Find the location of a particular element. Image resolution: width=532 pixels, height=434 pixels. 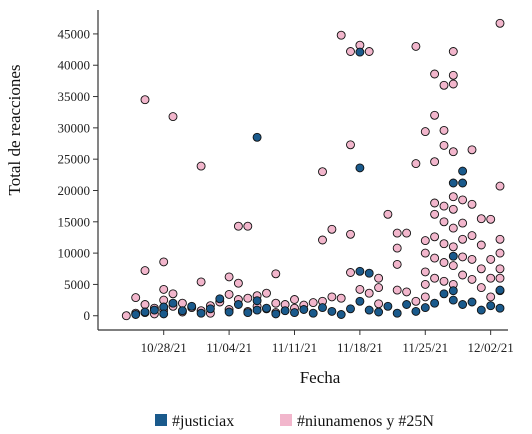

y-tick-label: 40000 is located at coordinates (74, 65).